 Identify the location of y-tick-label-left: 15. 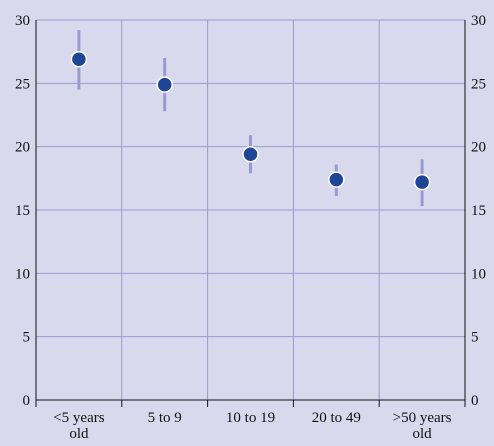
(22, 211).